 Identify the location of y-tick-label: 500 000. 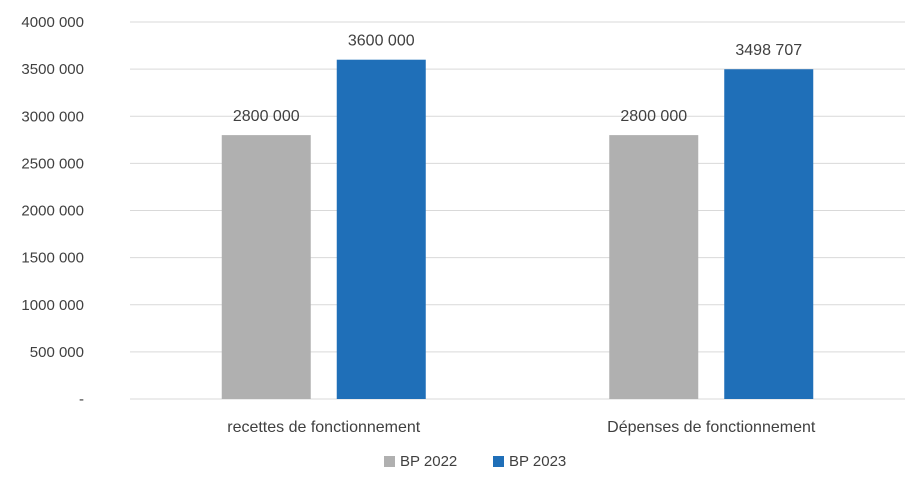
(57, 352).